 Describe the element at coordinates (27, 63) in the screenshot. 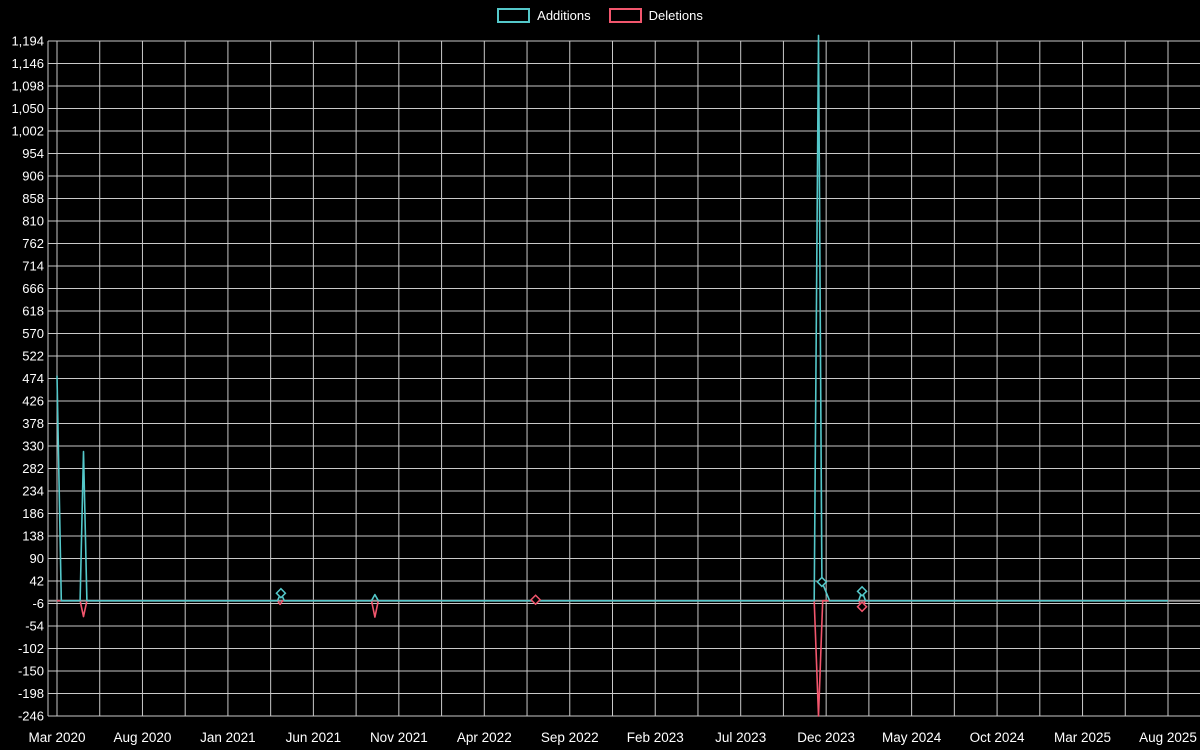

I see `y-axis-tick-label: 1,146` at that location.